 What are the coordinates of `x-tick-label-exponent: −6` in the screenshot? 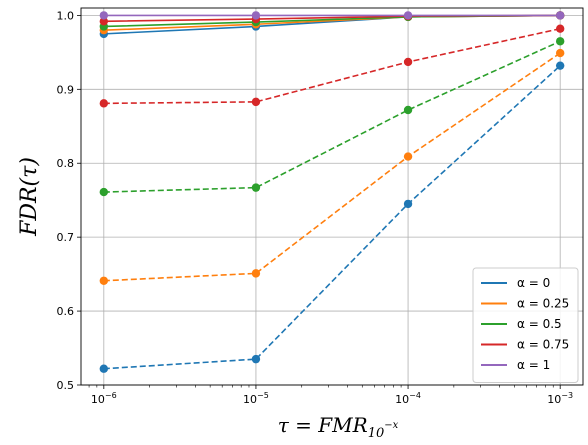 It's located at (111, 395).